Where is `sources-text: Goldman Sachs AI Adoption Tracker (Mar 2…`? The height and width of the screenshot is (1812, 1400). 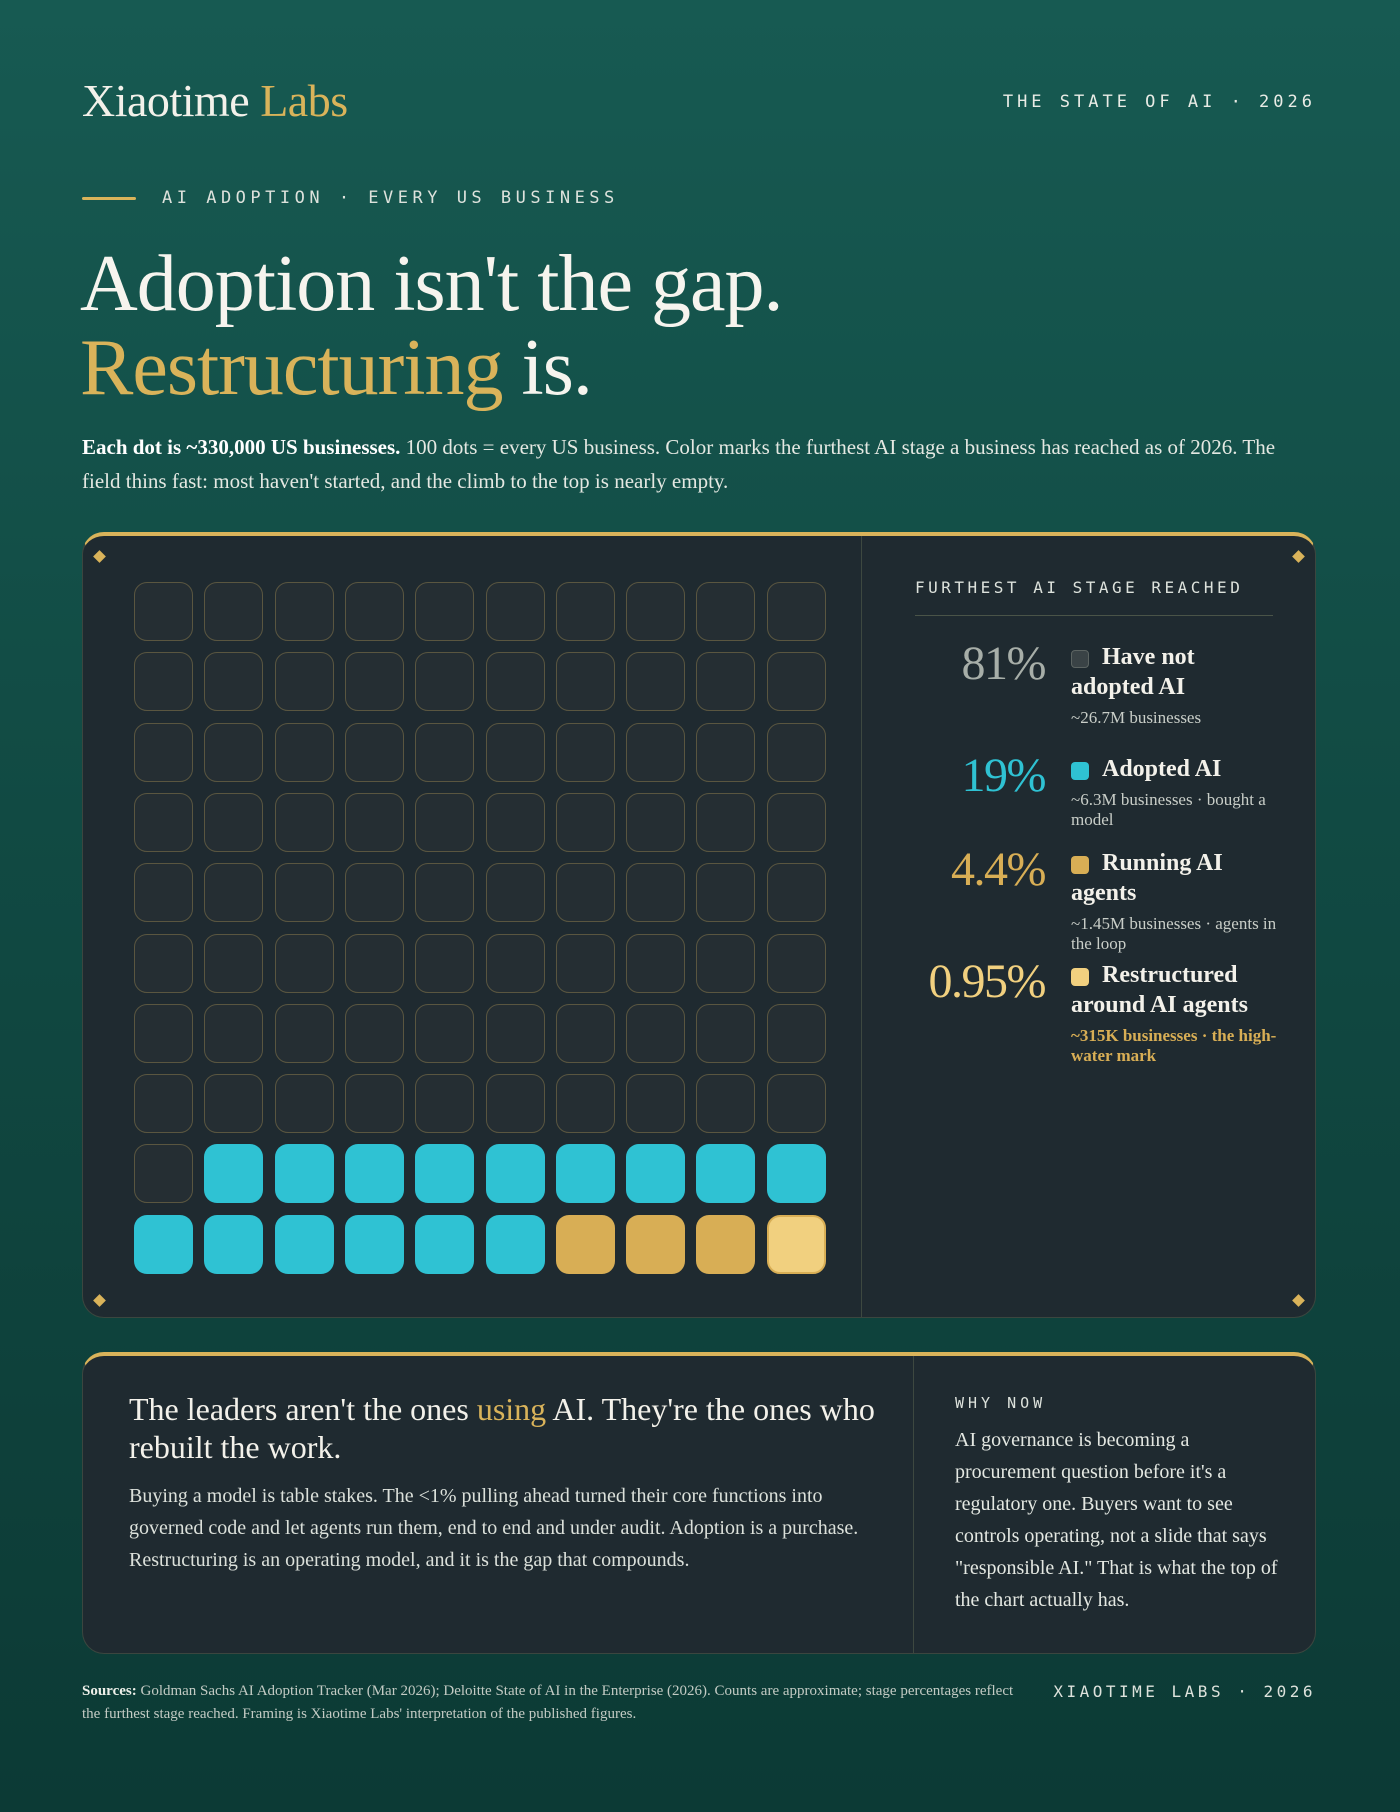
sources-text: Goldman Sachs AI Adoption Tracker (Mar 2… is located at coordinates (548, 1702).